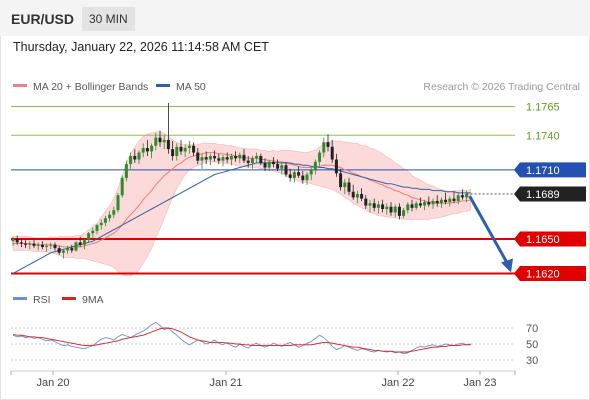  I want to click on x-tick-label: Jan 21, so click(225, 383).